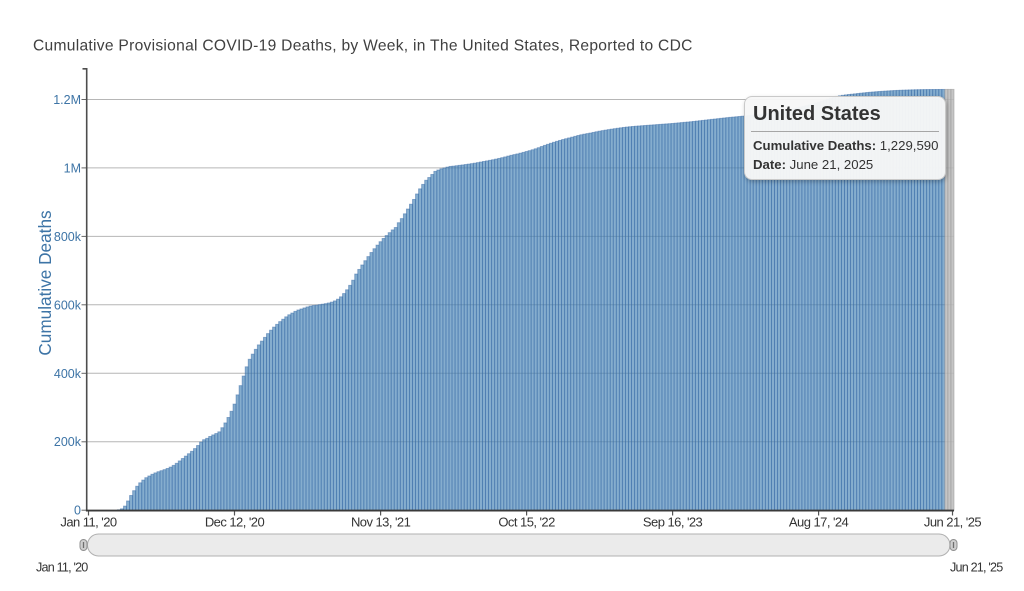  I want to click on svg-text: Dec 12, '20, so click(235, 522).